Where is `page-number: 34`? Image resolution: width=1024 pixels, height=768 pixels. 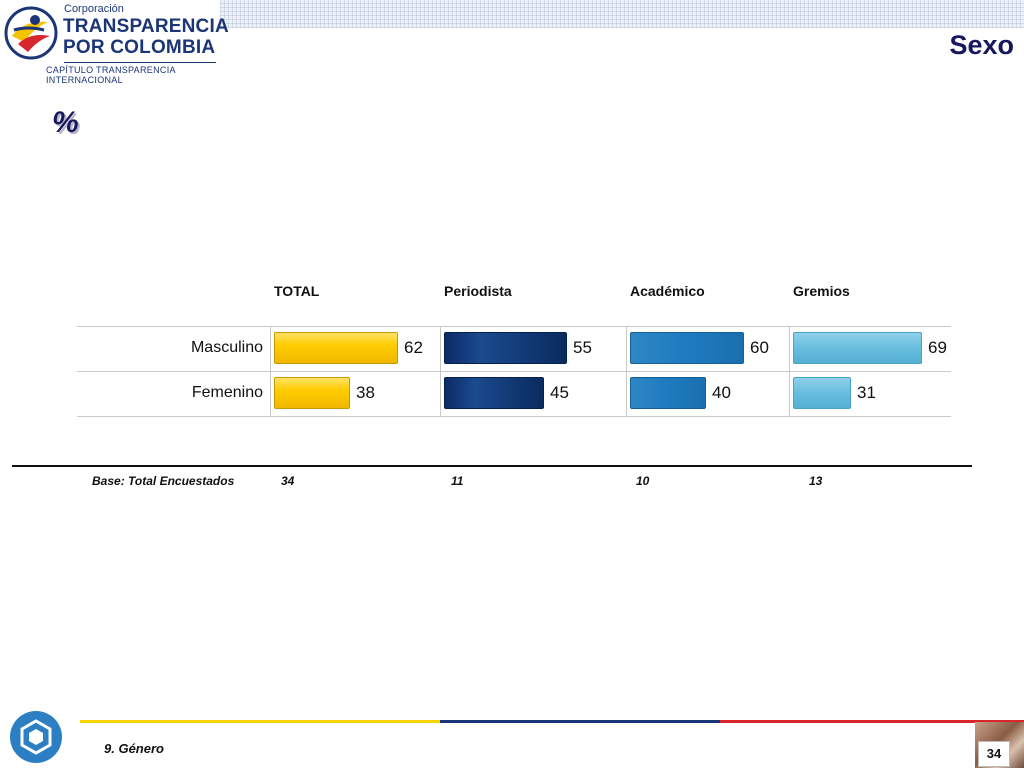 page-number: 34 is located at coordinates (994, 754).